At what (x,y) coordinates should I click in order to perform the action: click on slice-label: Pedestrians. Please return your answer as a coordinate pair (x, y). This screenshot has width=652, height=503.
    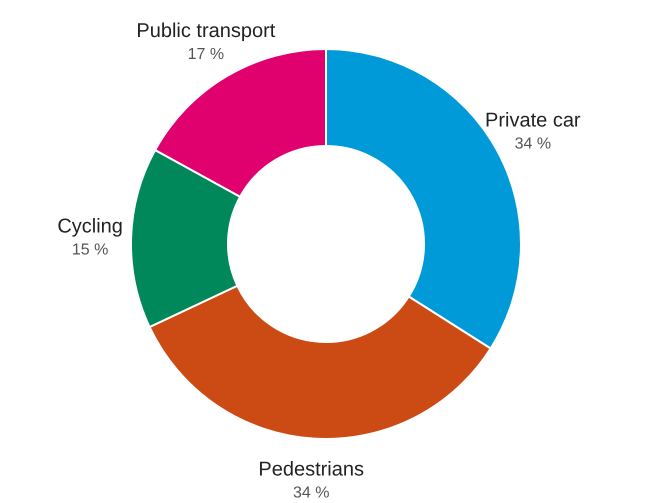
    Looking at the image, I should click on (311, 469).